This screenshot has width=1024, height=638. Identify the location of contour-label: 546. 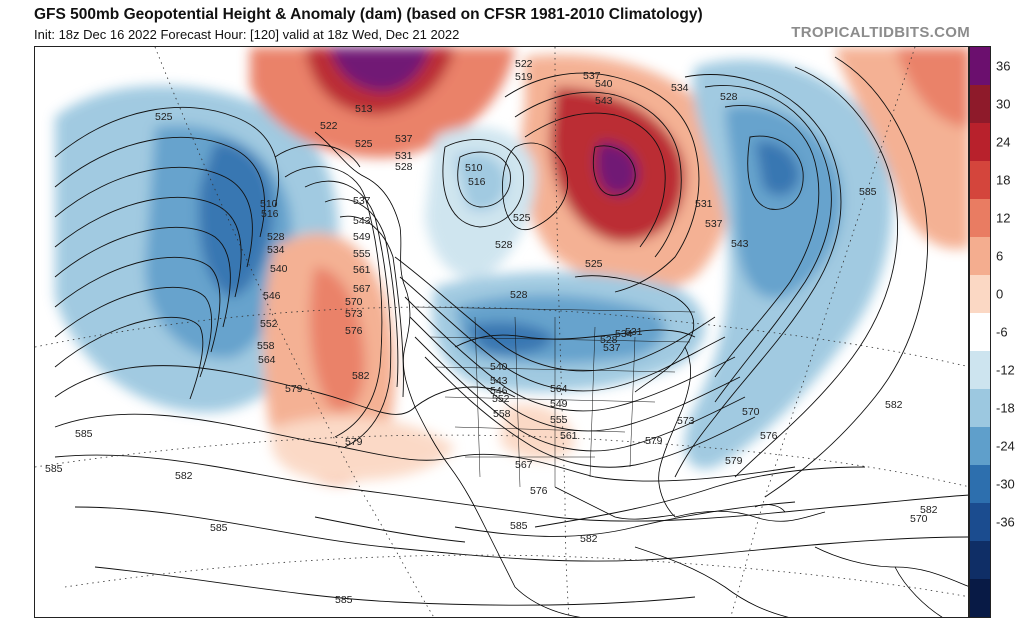
(272, 296).